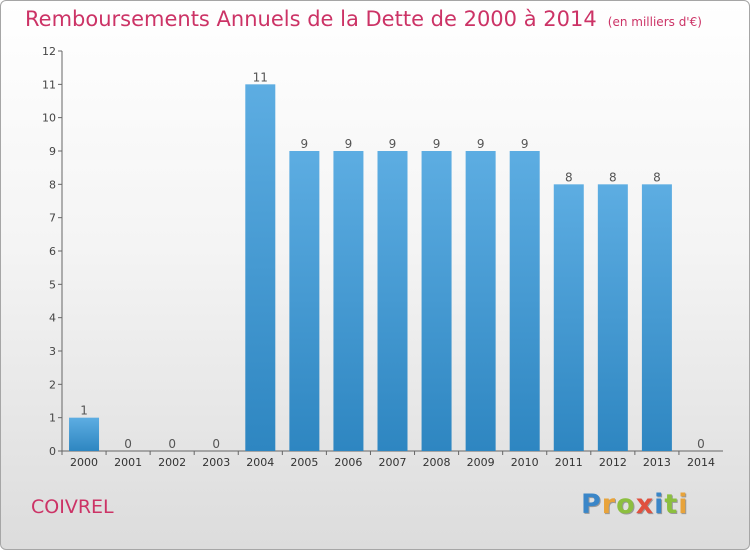 Image resolution: width=750 pixels, height=550 pixels. What do you see at coordinates (52, 251) in the screenshot?
I see `y-tick-label: 6` at bounding box center [52, 251].